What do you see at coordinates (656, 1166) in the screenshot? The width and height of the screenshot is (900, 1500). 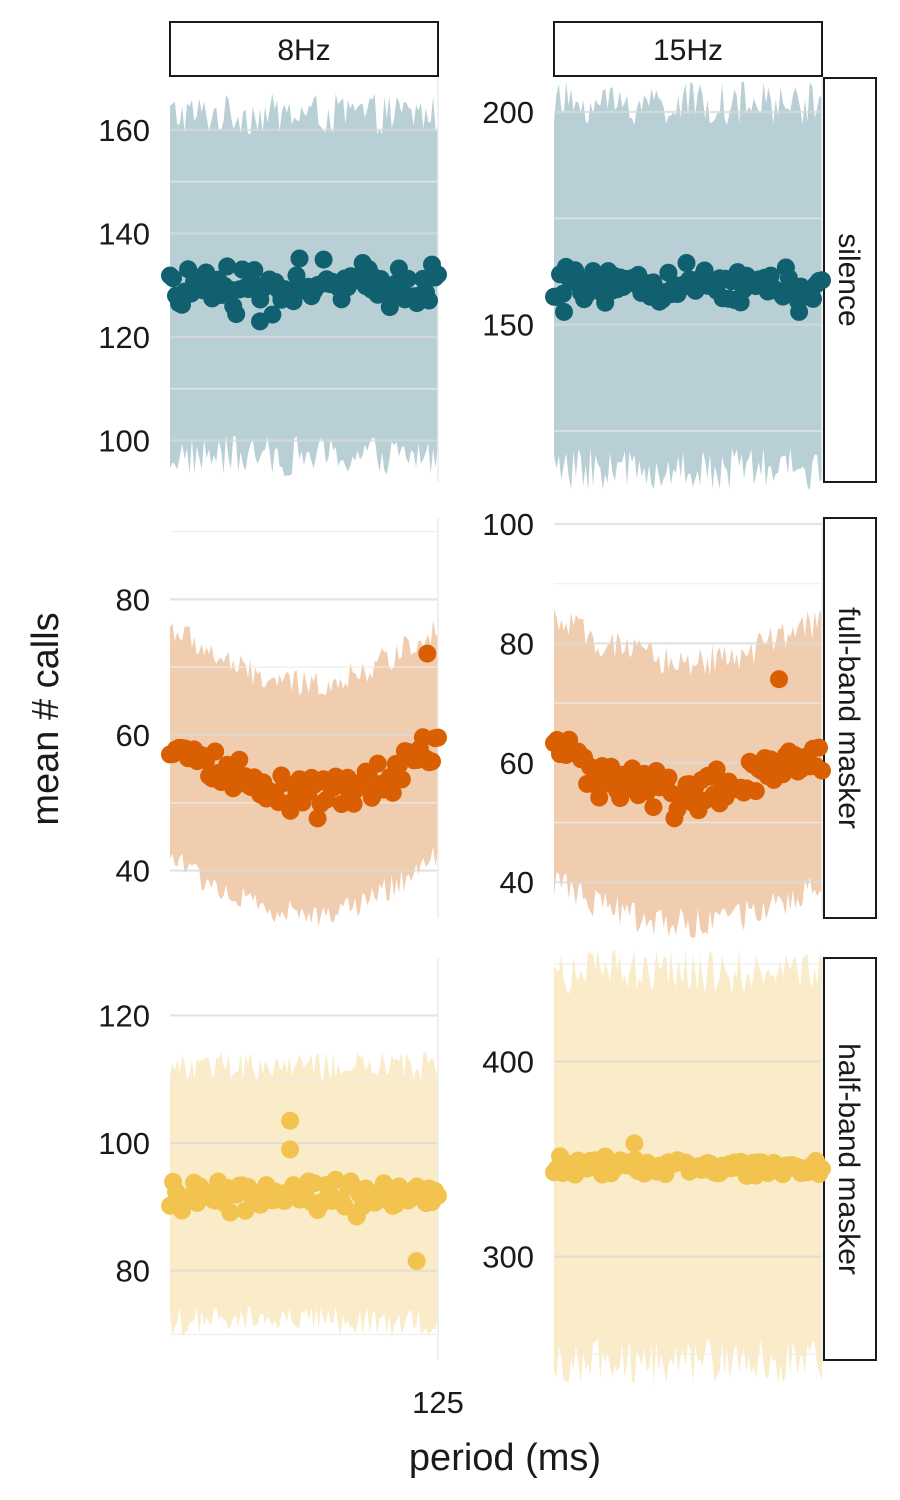 I see `panel-half-band-masker-15hz: 300 400` at bounding box center [656, 1166].